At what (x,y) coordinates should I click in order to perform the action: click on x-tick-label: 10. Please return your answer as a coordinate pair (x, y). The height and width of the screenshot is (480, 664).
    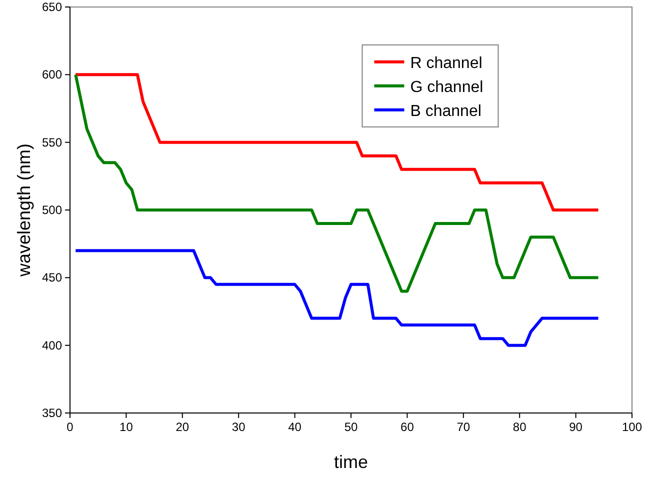
    Looking at the image, I should click on (127, 427).